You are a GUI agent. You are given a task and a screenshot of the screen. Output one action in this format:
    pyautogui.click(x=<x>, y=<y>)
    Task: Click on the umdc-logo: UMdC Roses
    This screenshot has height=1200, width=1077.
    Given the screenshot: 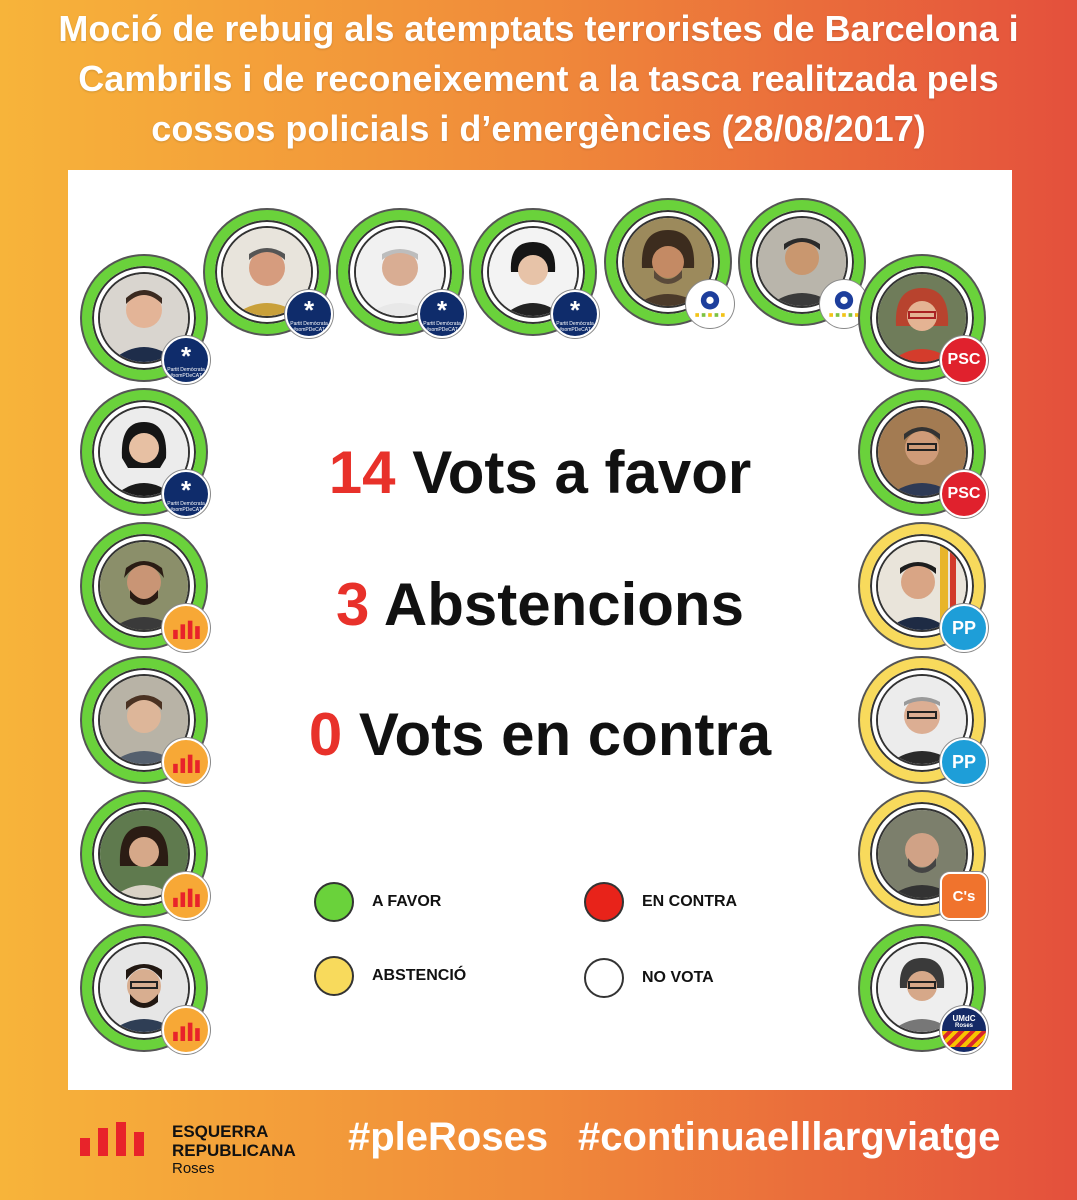 What is the action you would take?
    pyautogui.click(x=964, y=1030)
    